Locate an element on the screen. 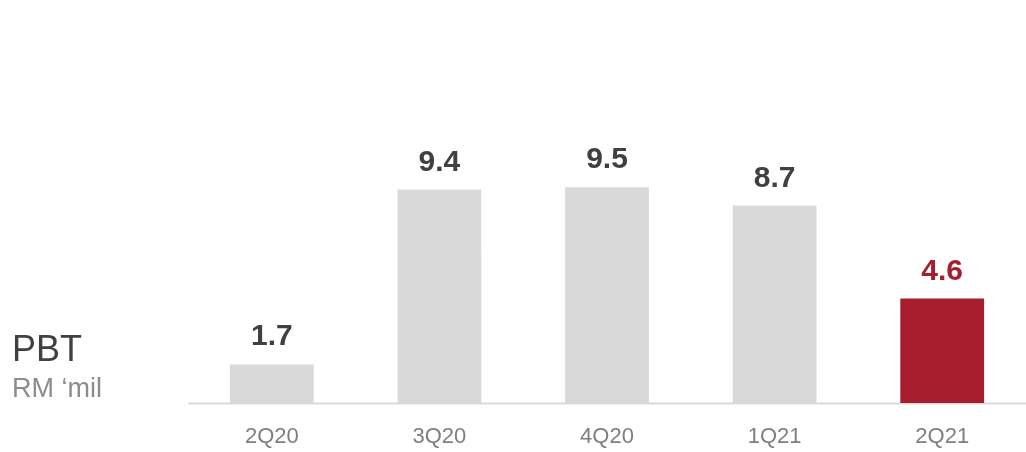 The width and height of the screenshot is (1026, 452). text: PBT is located at coordinates (47, 348).